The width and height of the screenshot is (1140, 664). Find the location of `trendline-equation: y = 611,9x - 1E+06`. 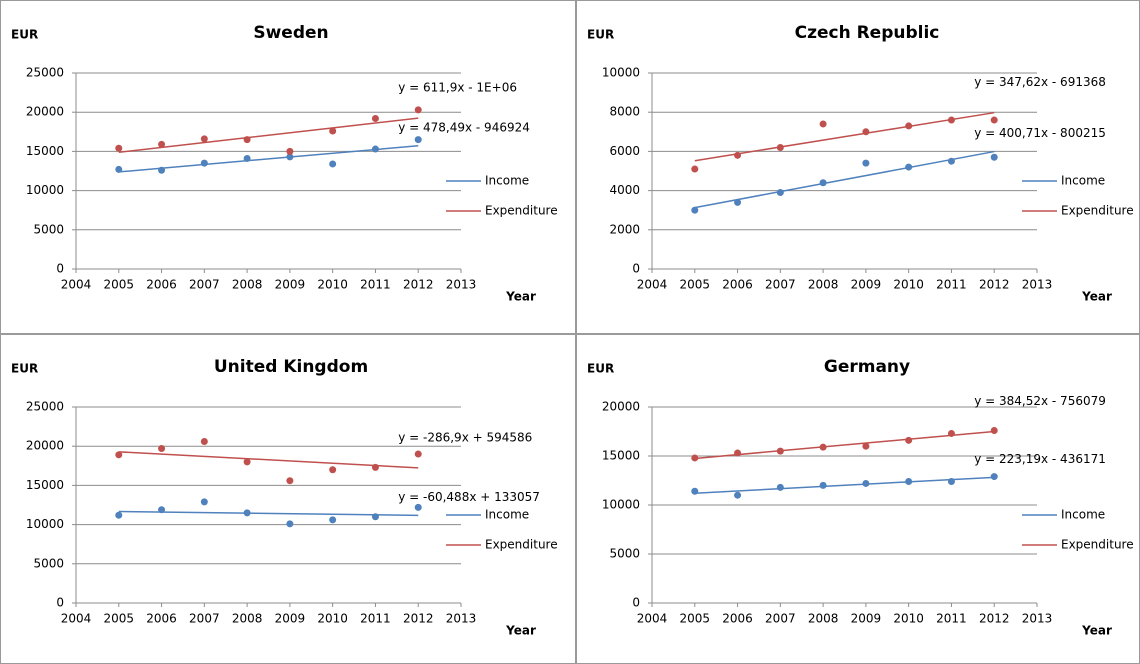

trendline-equation: y = 611,9x - 1E+06 is located at coordinates (457, 88).